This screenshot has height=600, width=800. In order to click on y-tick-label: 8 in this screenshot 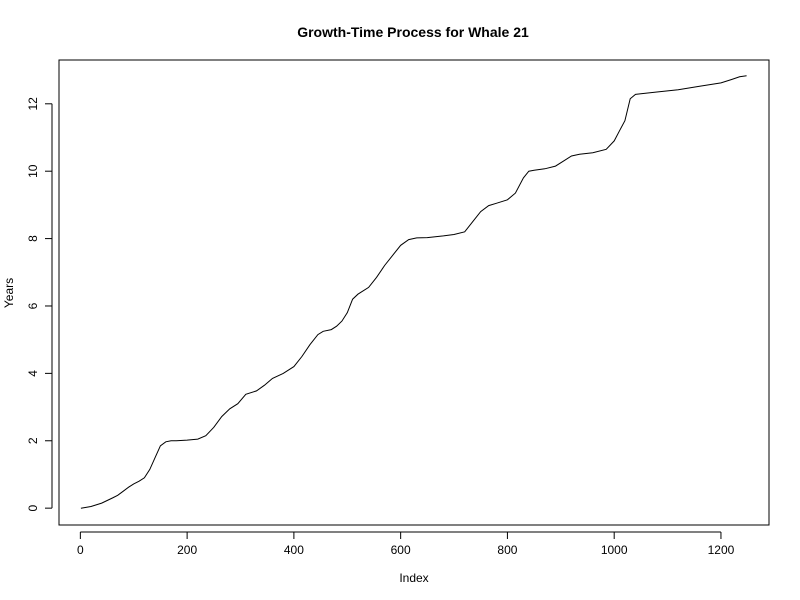, I will do `click(33, 238)`.